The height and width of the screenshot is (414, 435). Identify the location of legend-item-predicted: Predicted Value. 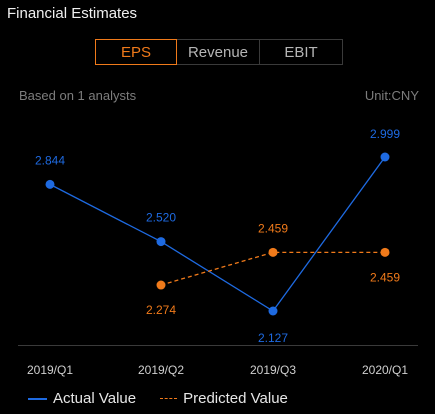
(224, 398).